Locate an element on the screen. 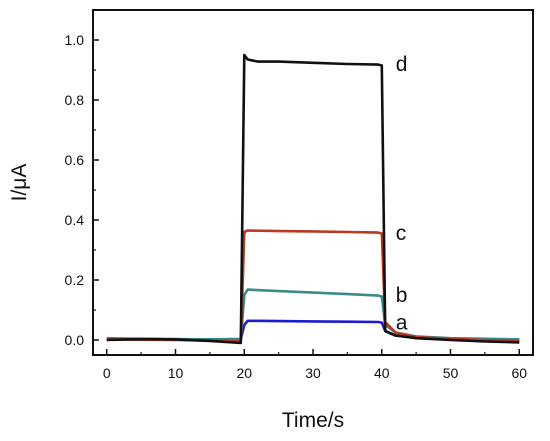 The image size is (550, 441). y-tick-label: 0.8 is located at coordinates (75, 100).